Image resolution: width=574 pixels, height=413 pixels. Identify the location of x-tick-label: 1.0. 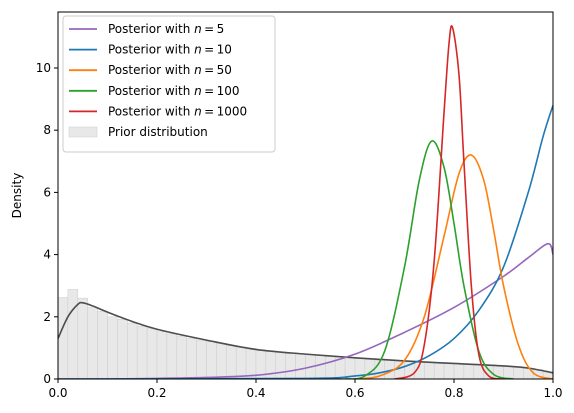
(552, 393).